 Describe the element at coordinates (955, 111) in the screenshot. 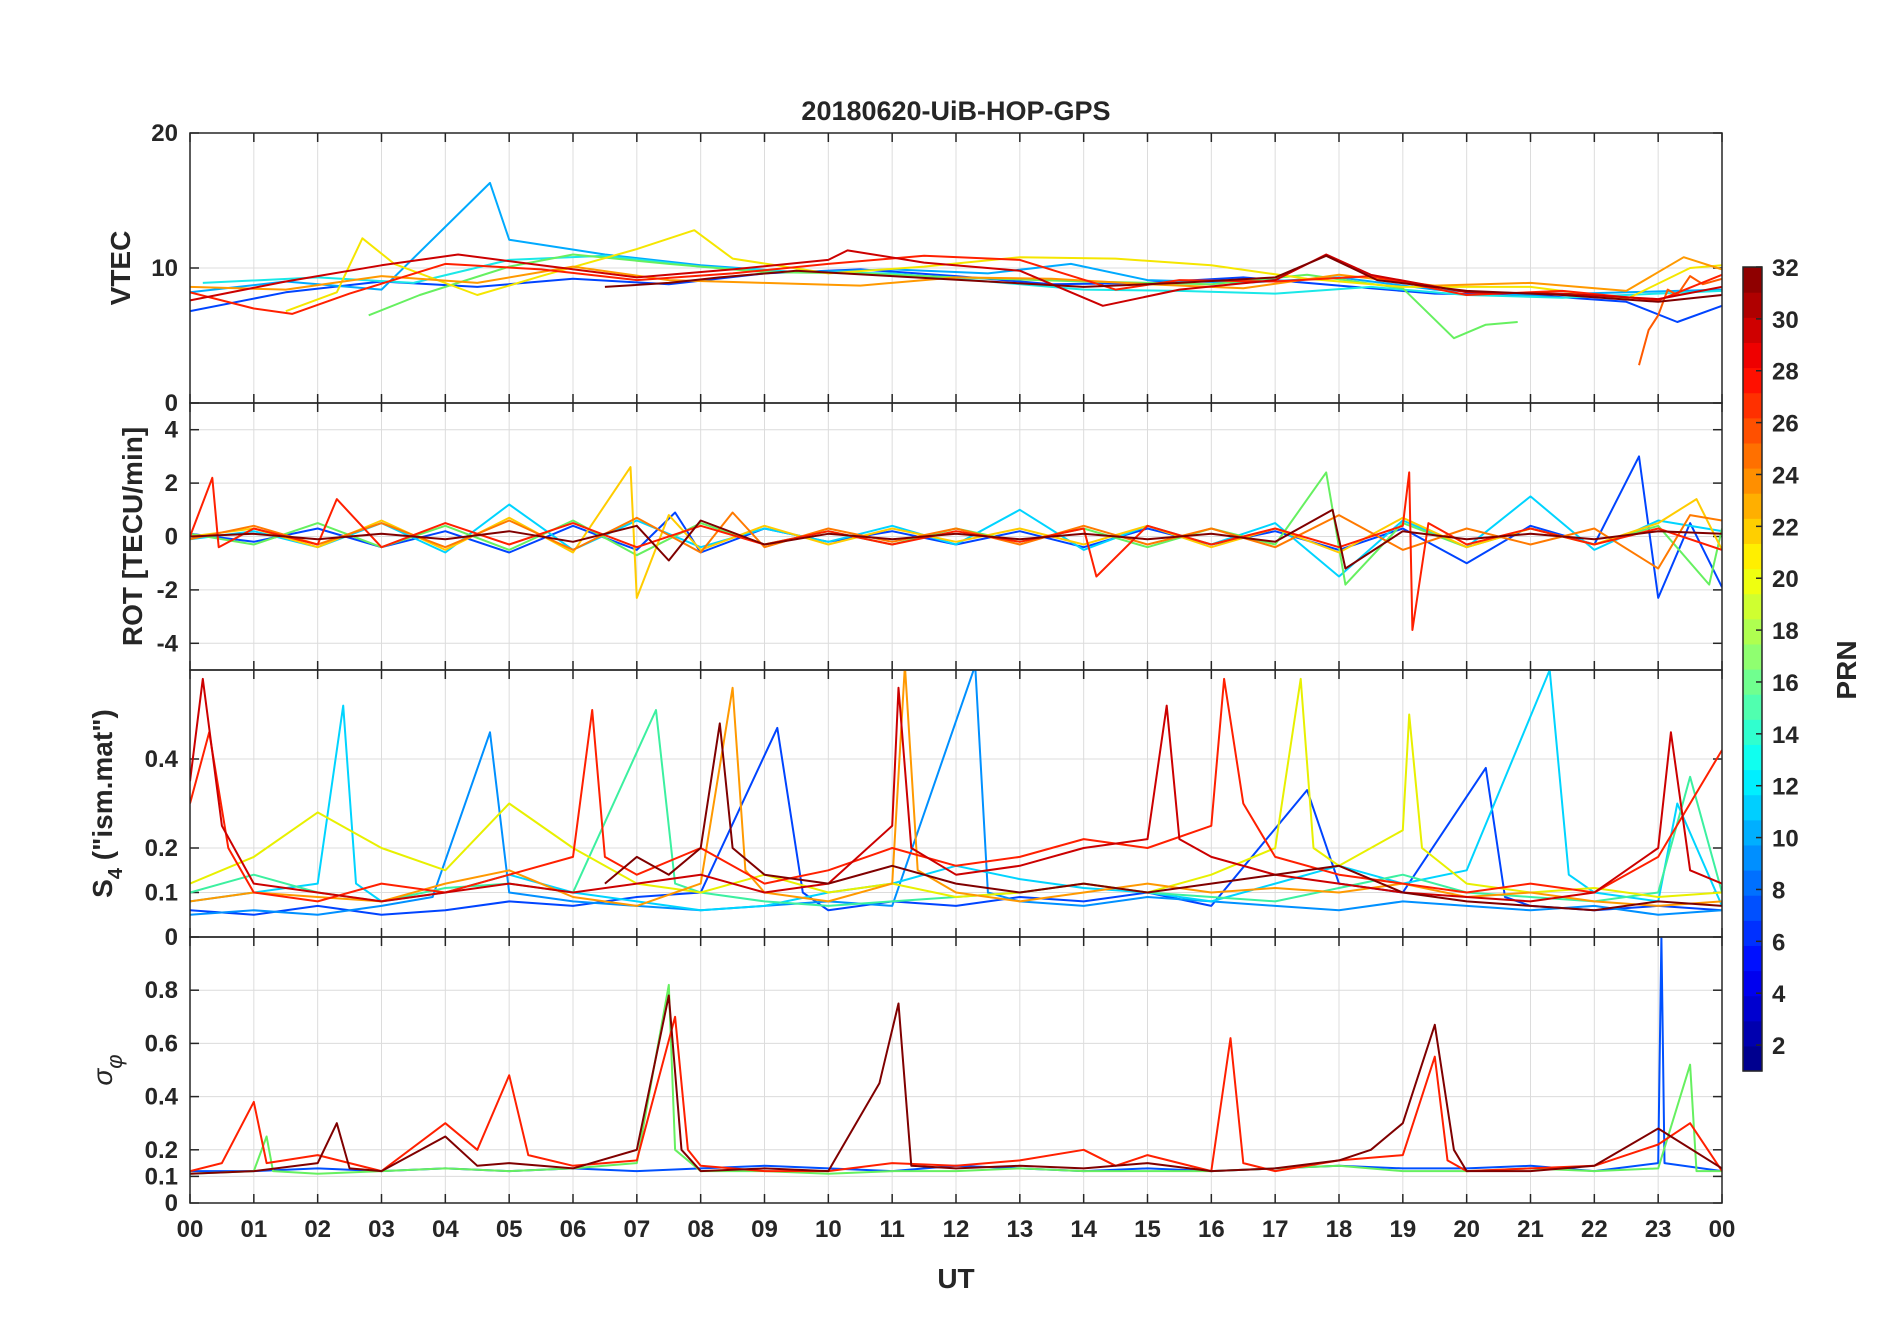

I see `chart-title: 20180620-UiB-HOP-GPS` at that location.